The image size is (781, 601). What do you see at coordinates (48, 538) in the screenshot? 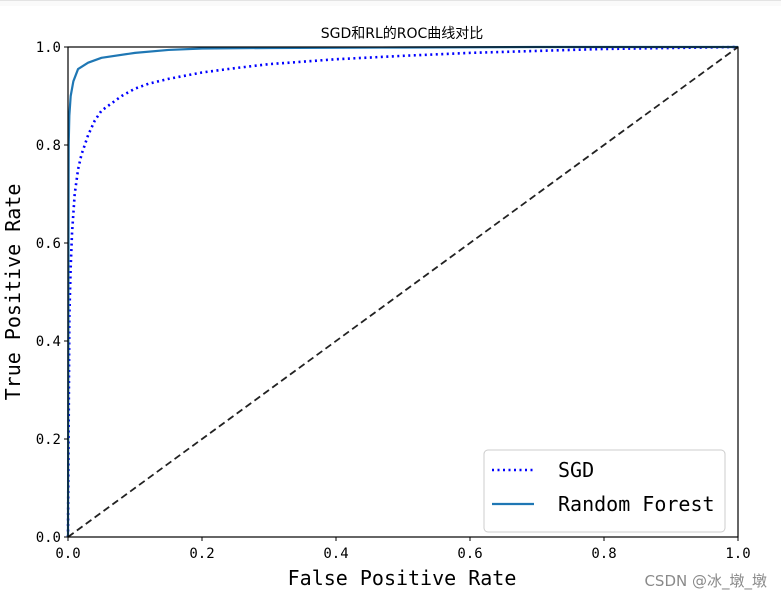
I see `y-tick-label: 0.0` at bounding box center [48, 538].